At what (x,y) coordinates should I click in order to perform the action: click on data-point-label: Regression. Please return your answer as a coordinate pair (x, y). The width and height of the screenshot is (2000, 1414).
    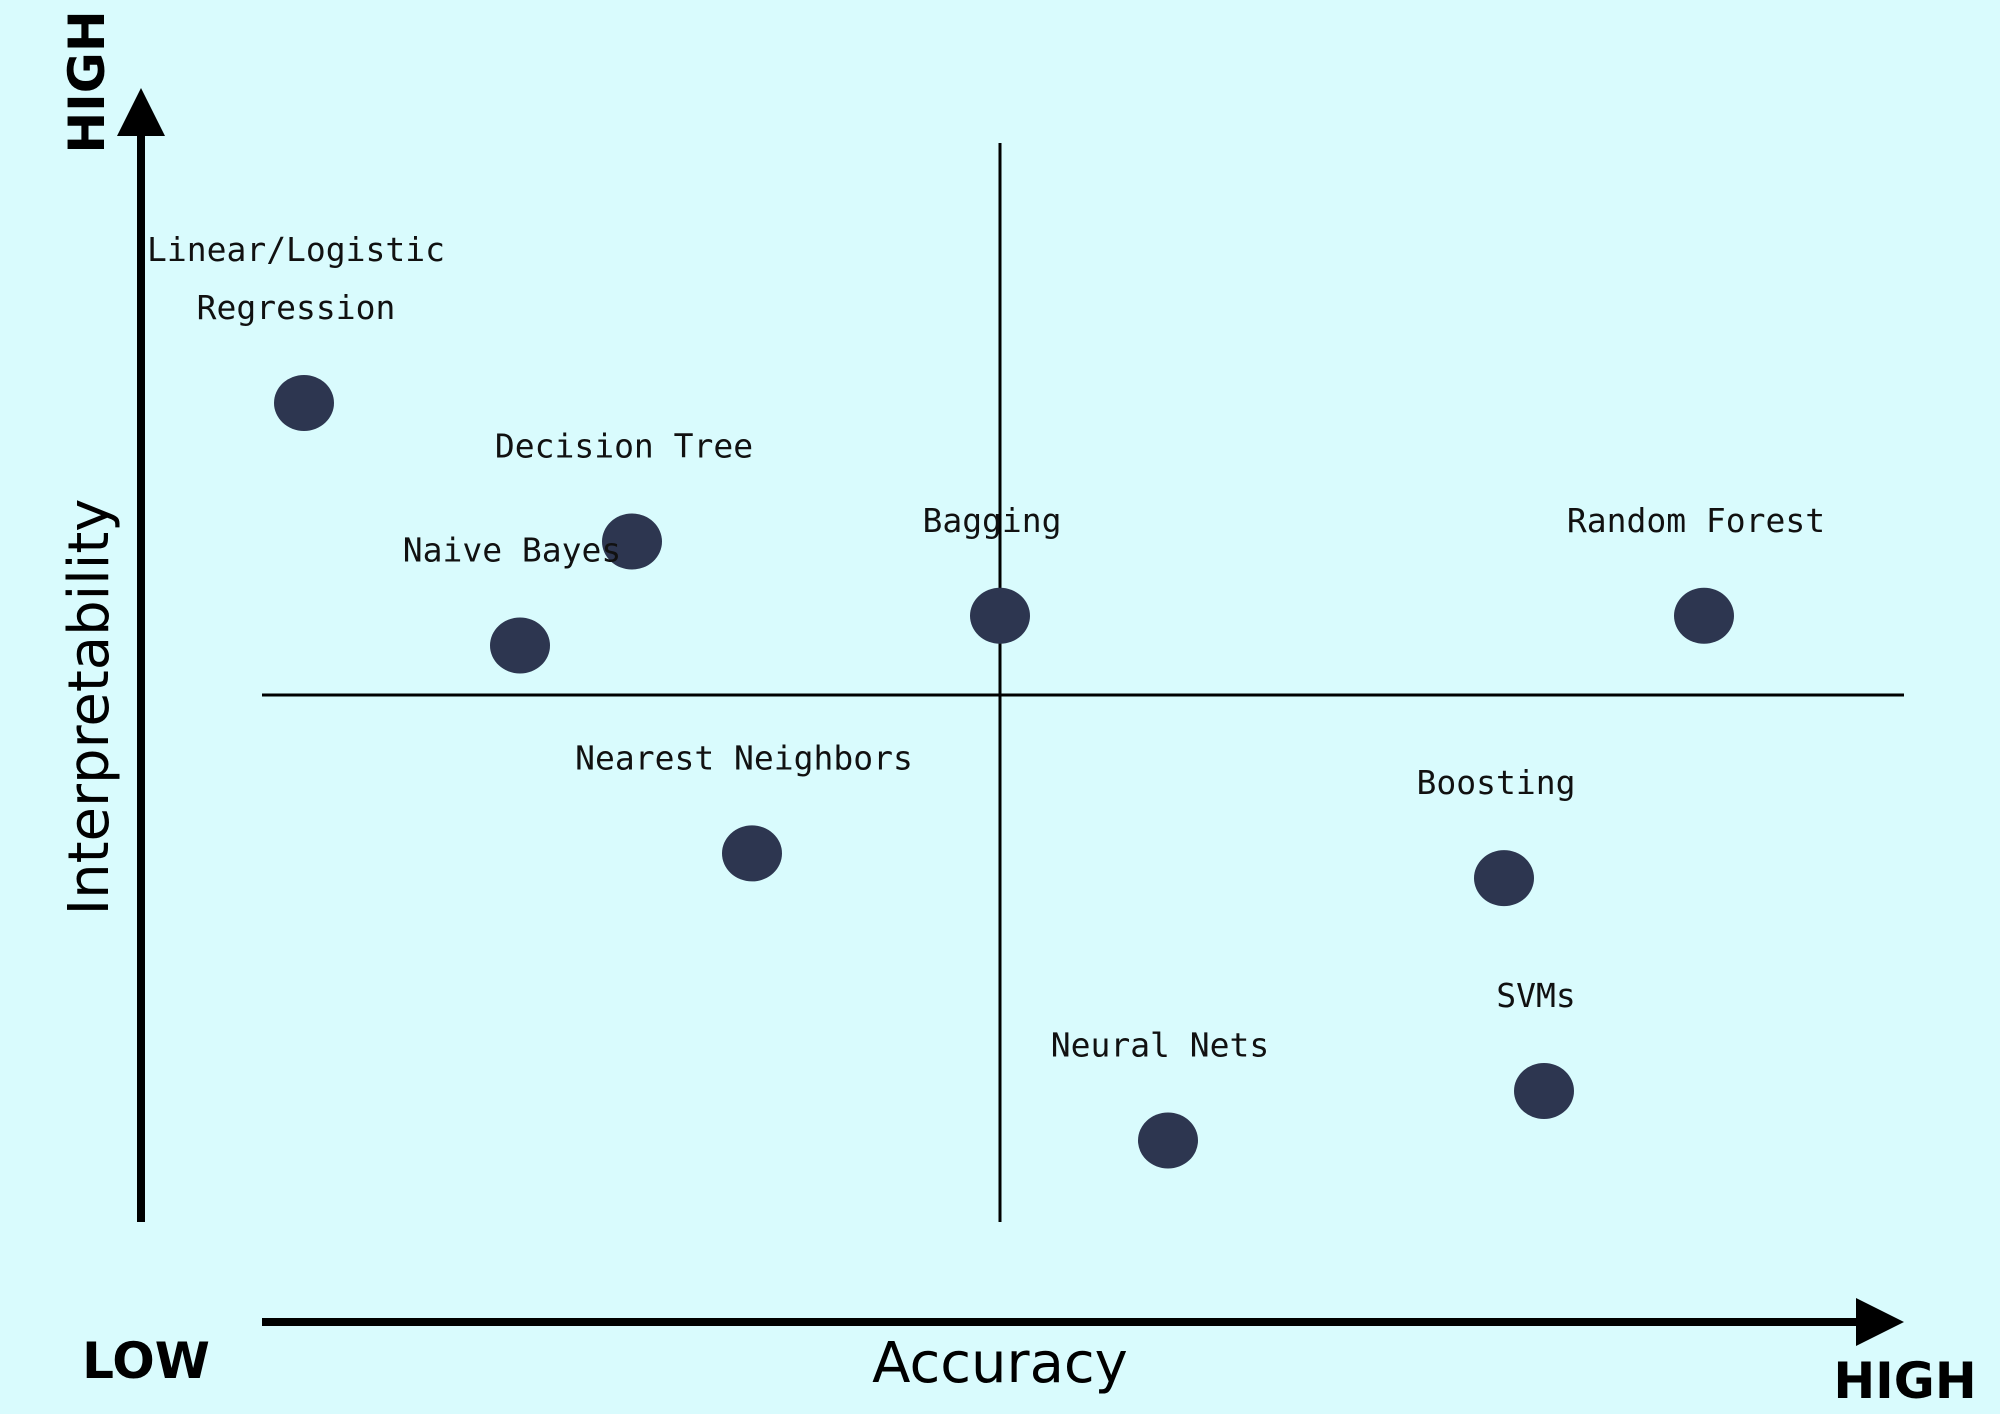
    Looking at the image, I should click on (296, 307).